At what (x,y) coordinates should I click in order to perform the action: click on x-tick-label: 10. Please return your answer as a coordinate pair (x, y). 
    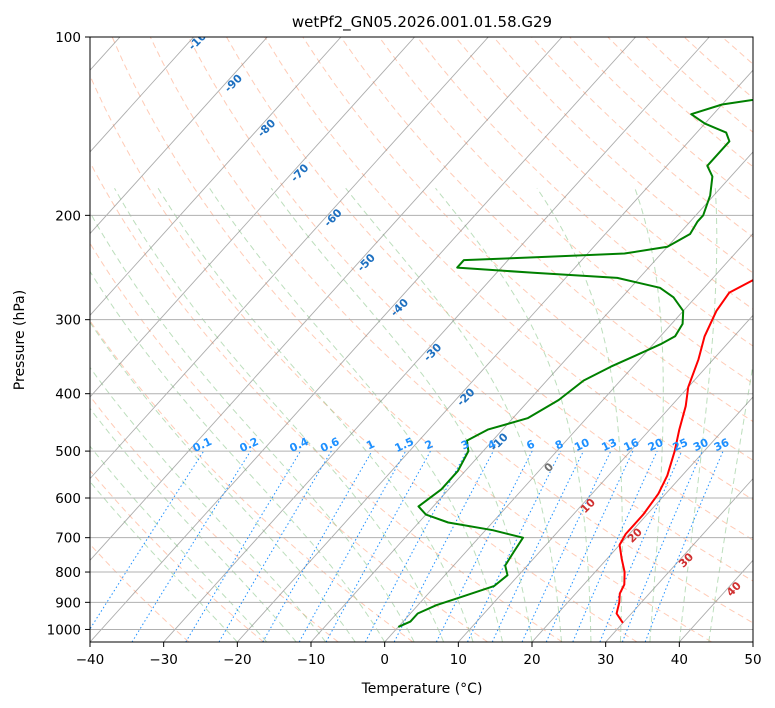
    Looking at the image, I should click on (458, 660).